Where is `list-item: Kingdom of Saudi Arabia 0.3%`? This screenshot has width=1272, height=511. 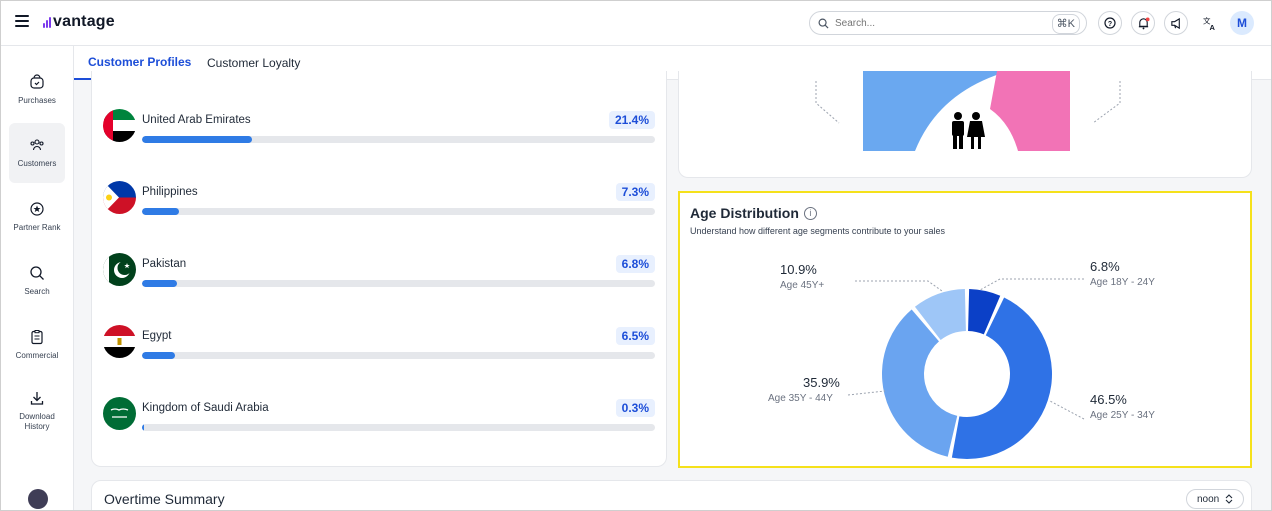 list-item: Kingdom of Saudi Arabia 0.3% is located at coordinates (379, 415).